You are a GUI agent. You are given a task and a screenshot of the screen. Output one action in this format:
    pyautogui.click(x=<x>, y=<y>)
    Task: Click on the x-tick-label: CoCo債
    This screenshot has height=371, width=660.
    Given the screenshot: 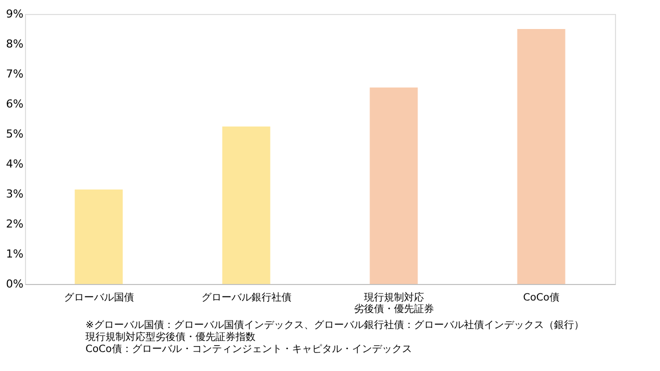 What is the action you would take?
    pyautogui.click(x=541, y=298)
    